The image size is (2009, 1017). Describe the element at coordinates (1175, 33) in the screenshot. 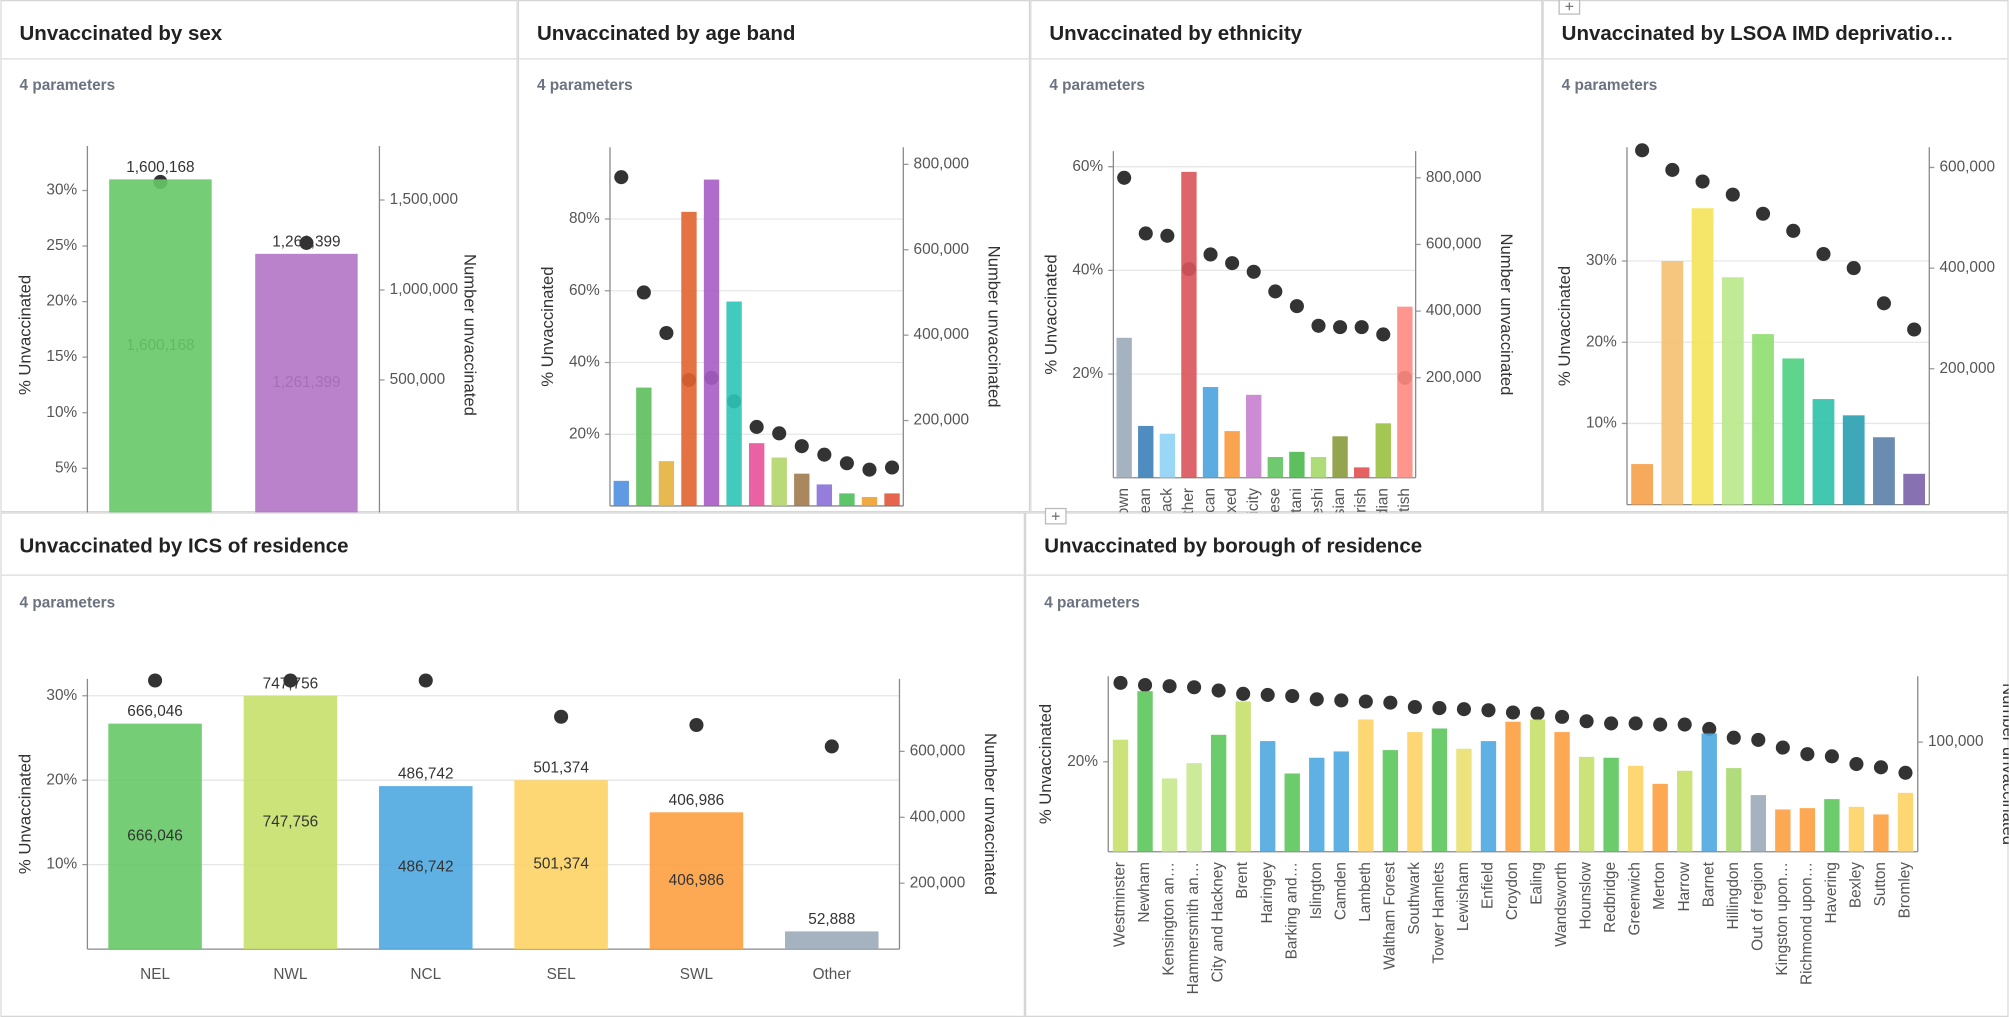

I see `panel-title: Unvaccinated by ethnicity` at that location.